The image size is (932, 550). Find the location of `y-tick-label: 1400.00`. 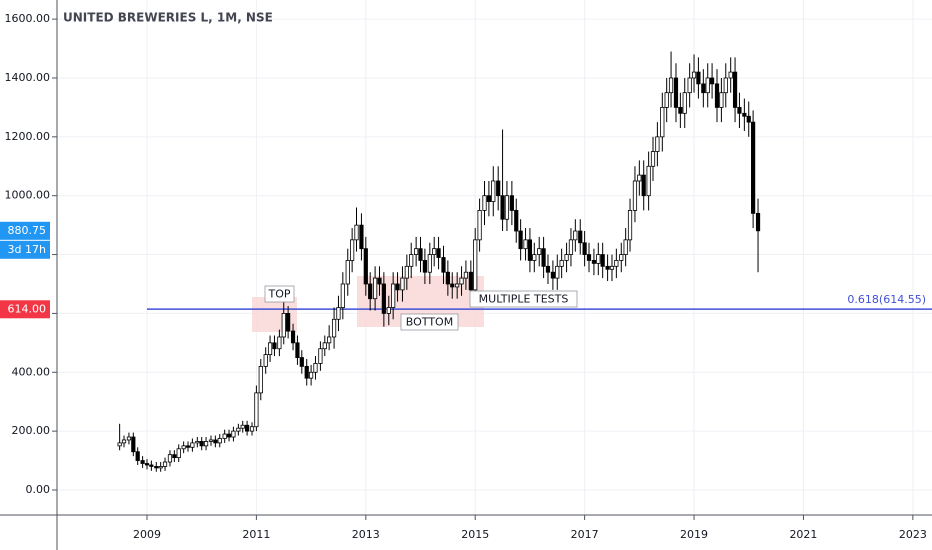

y-tick-label: 1400.00 is located at coordinates (28, 77).